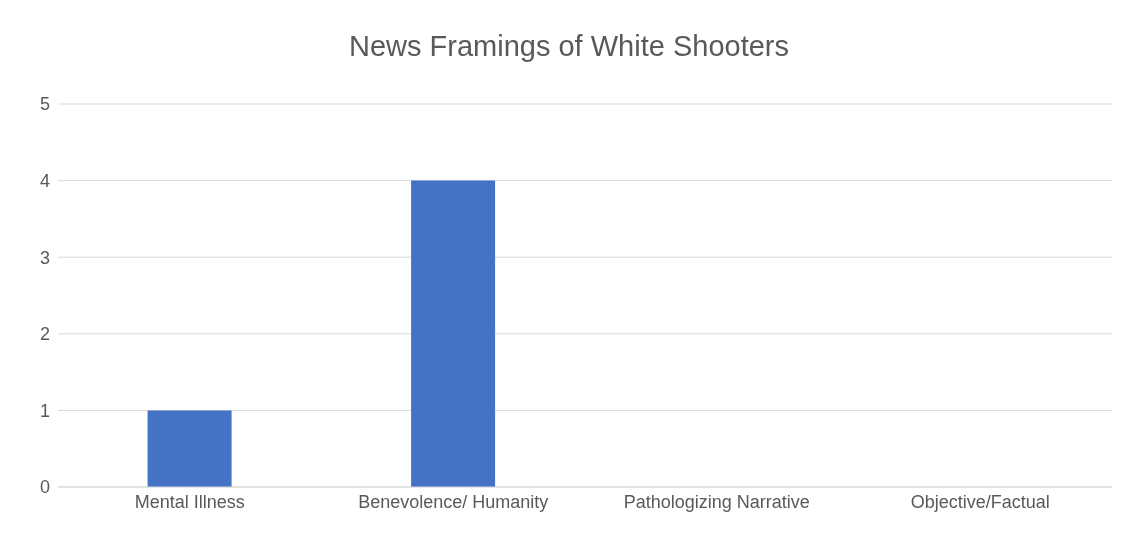  What do you see at coordinates (980, 501) in the screenshot?
I see `x-tick-label: Objective/Factual` at bounding box center [980, 501].